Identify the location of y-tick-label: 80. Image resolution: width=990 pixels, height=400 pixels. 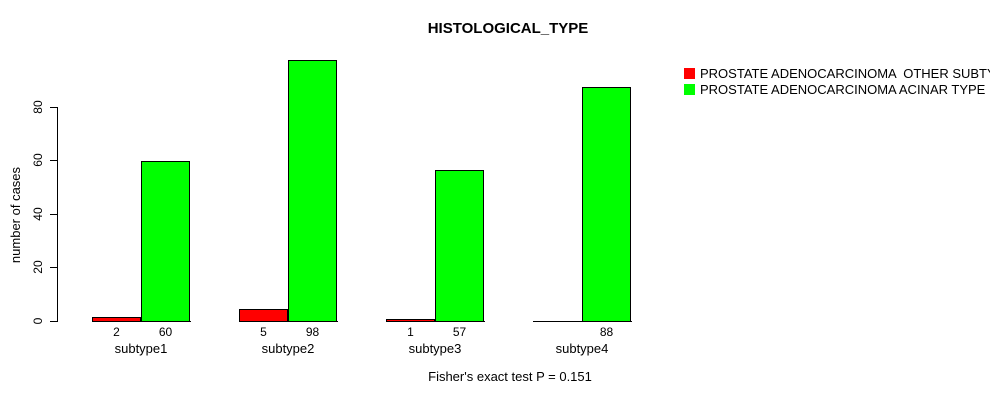
(38, 107).